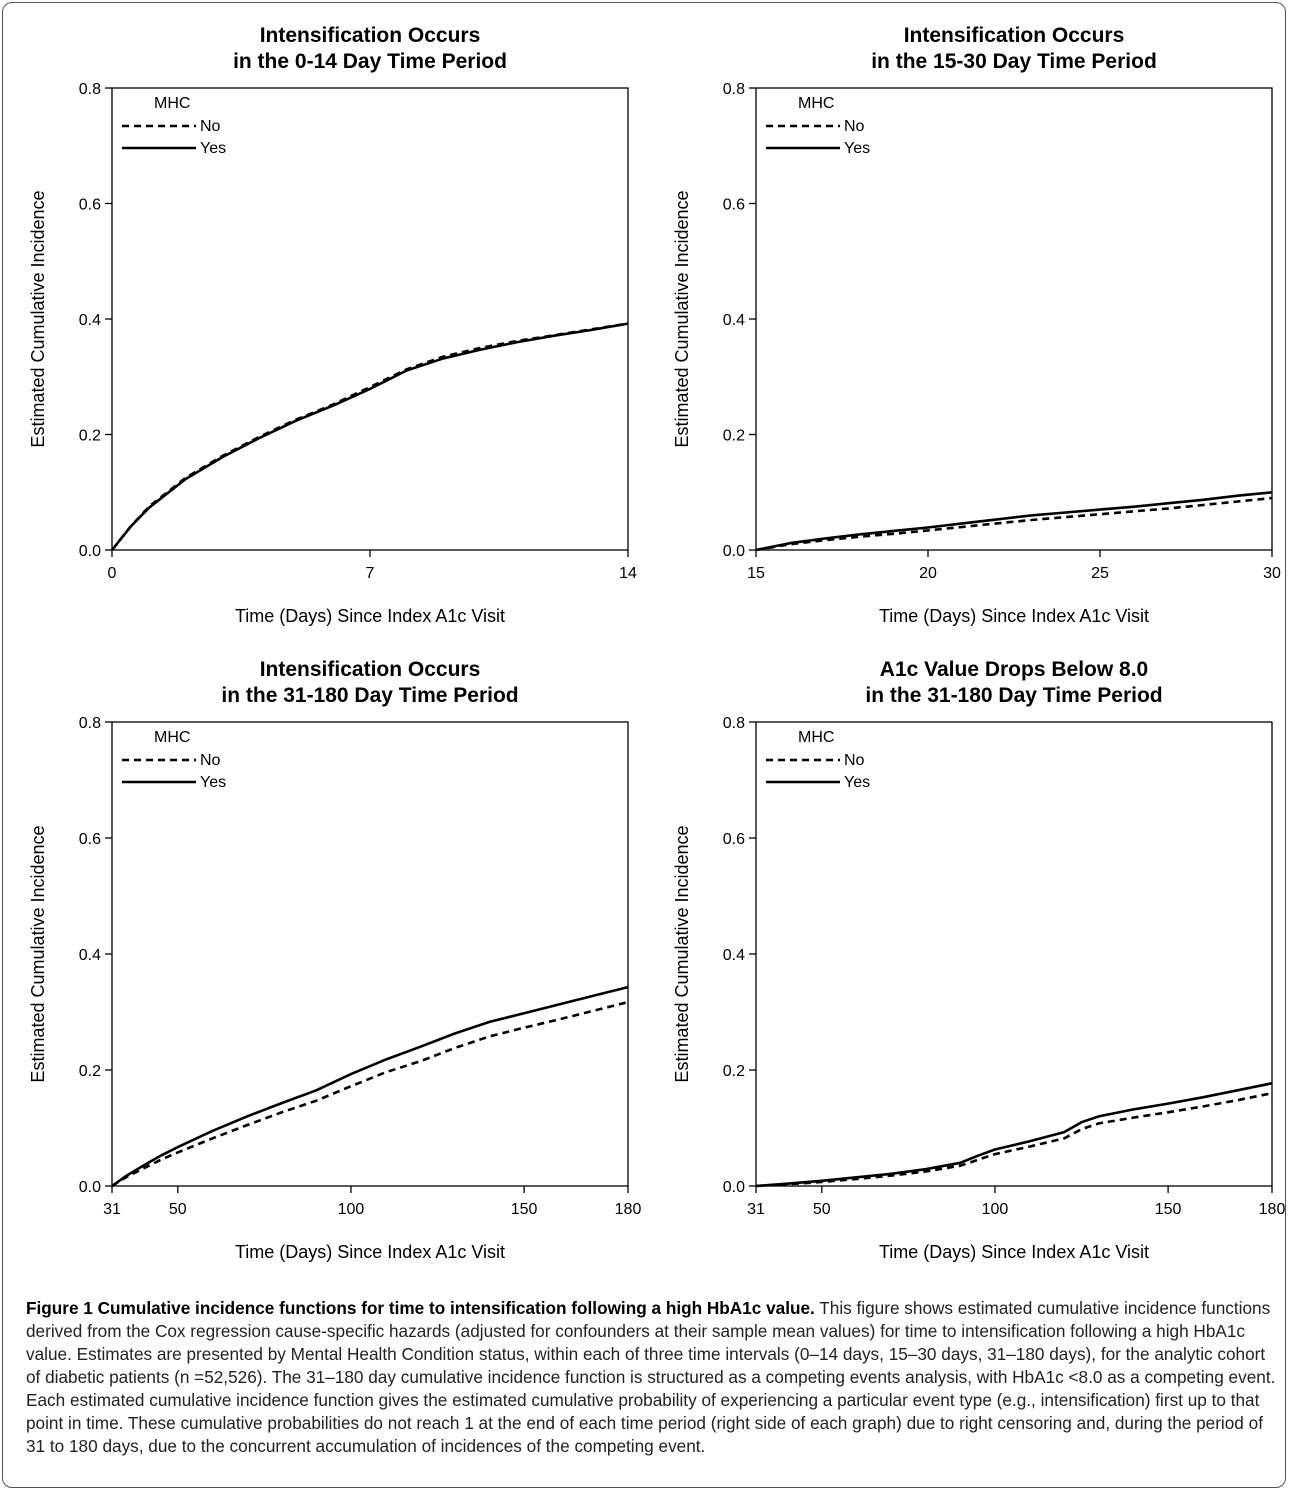  What do you see at coordinates (628, 573) in the screenshot?
I see `x-tick-label: 14` at bounding box center [628, 573].